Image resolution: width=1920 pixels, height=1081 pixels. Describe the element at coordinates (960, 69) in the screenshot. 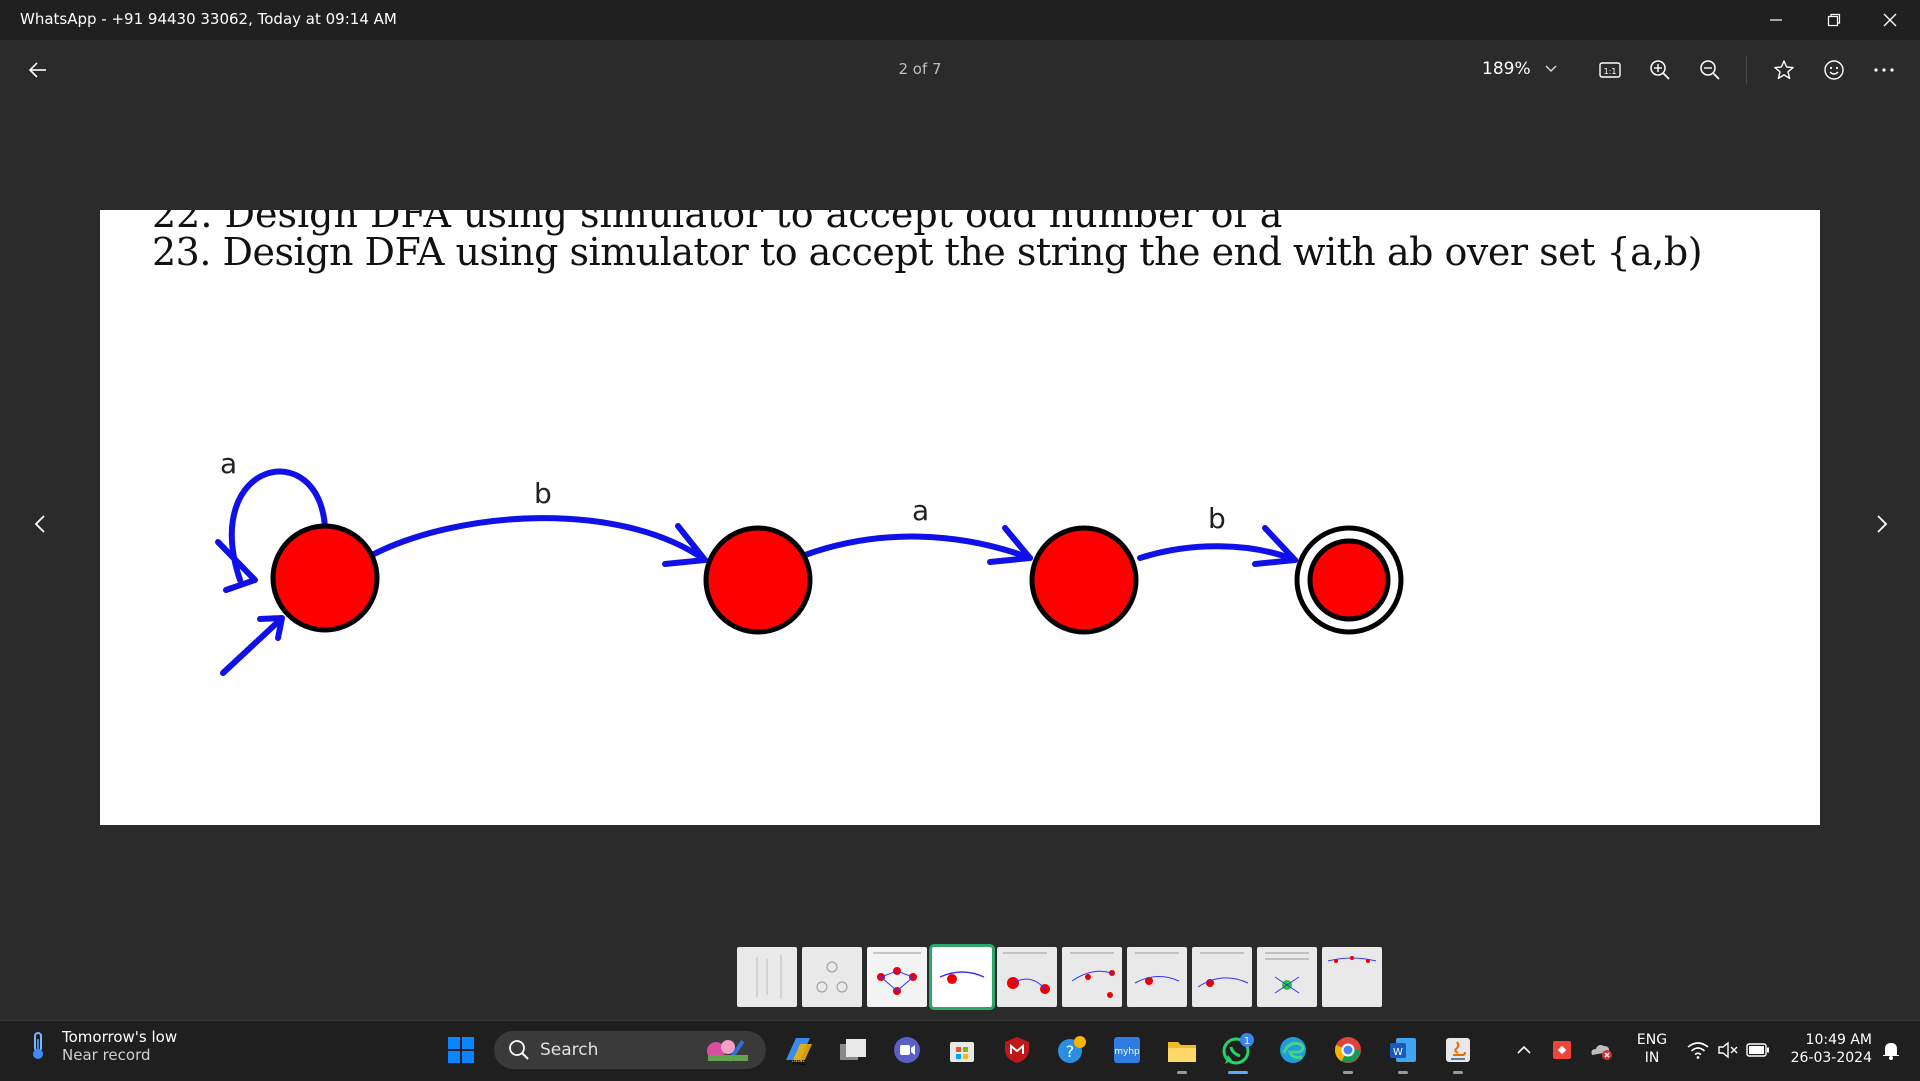

I see `viewer-toolbar` at that location.